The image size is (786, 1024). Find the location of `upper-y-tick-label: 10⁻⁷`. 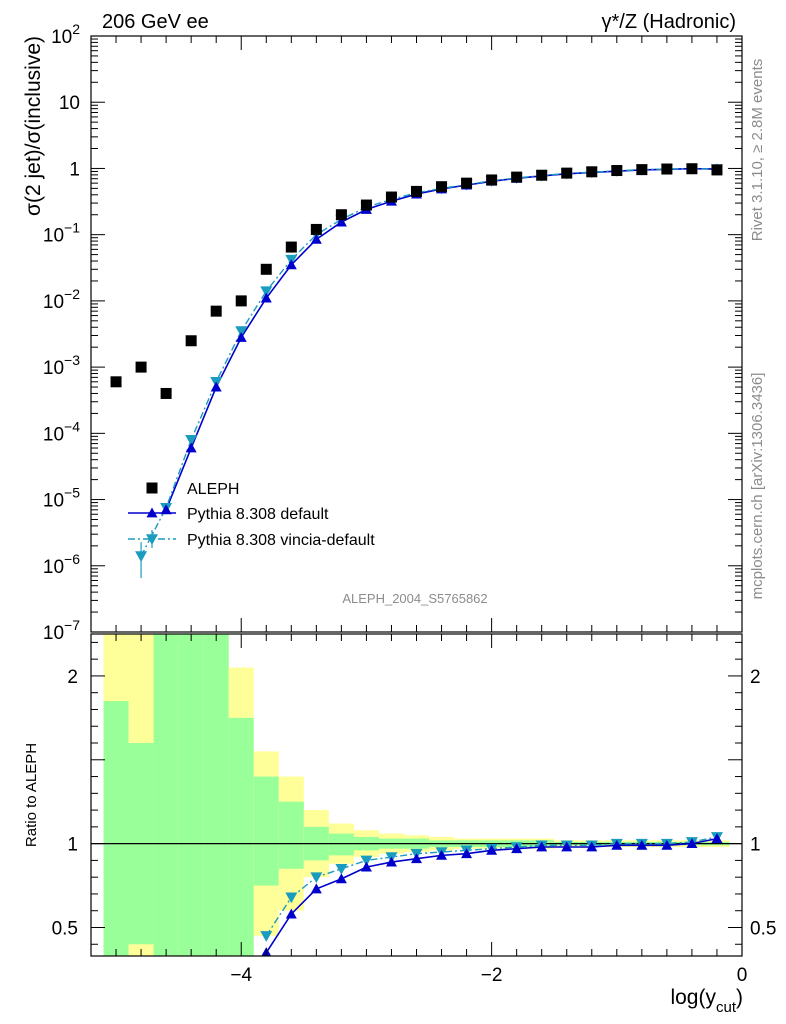

upper-y-tick-label: 10⁻⁷ is located at coordinates (61, 630).